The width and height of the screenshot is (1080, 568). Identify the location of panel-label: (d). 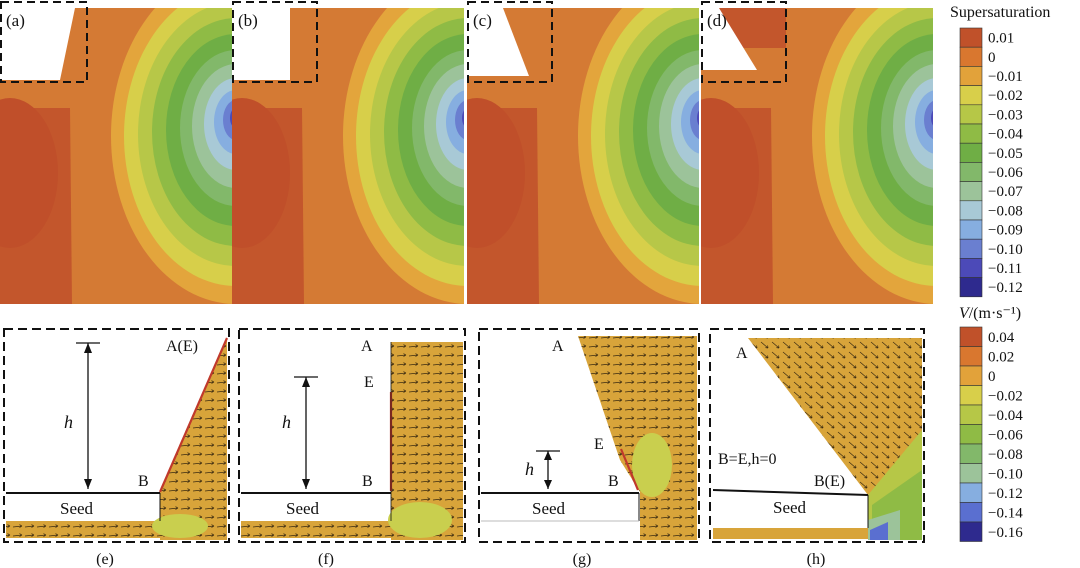
(717, 20).